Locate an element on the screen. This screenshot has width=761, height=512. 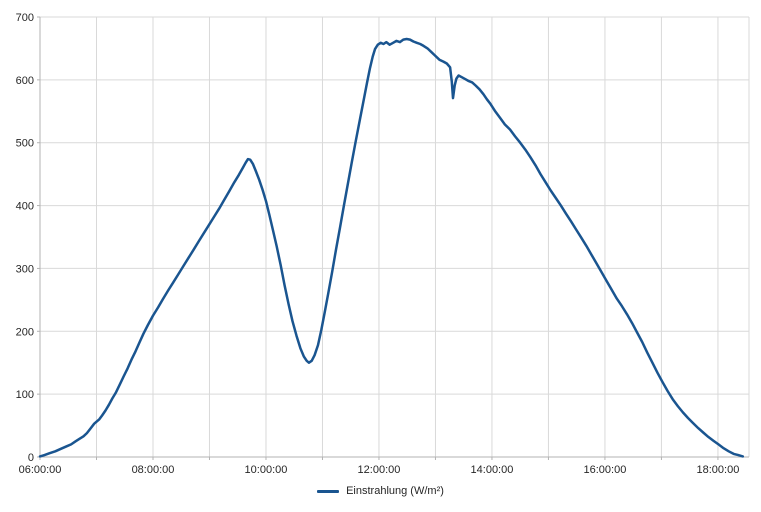
y-tick-label: 700 is located at coordinates (25, 18).